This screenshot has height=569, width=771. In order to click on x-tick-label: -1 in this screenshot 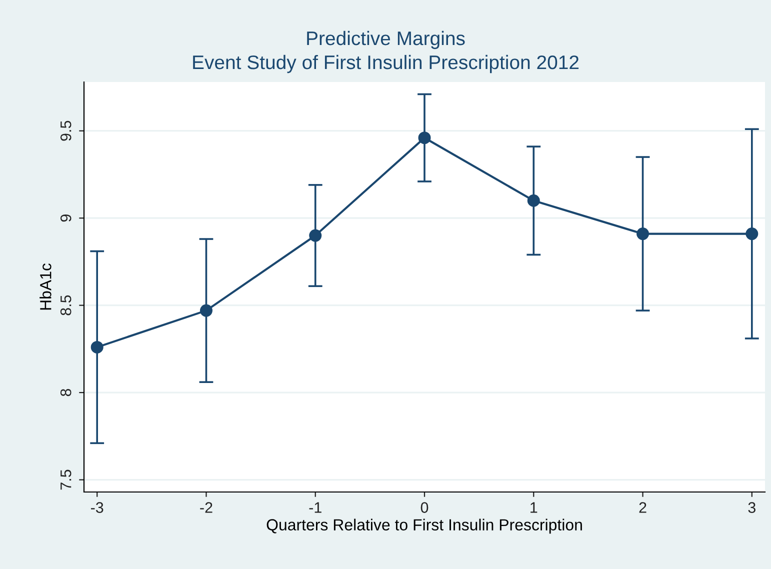, I will do `click(315, 507)`.